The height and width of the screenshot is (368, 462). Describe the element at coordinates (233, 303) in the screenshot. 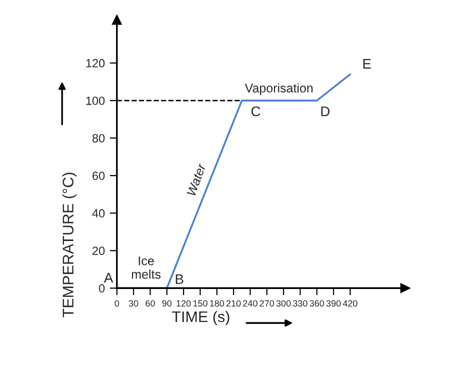

I see `x-tick-label: 210` at that location.